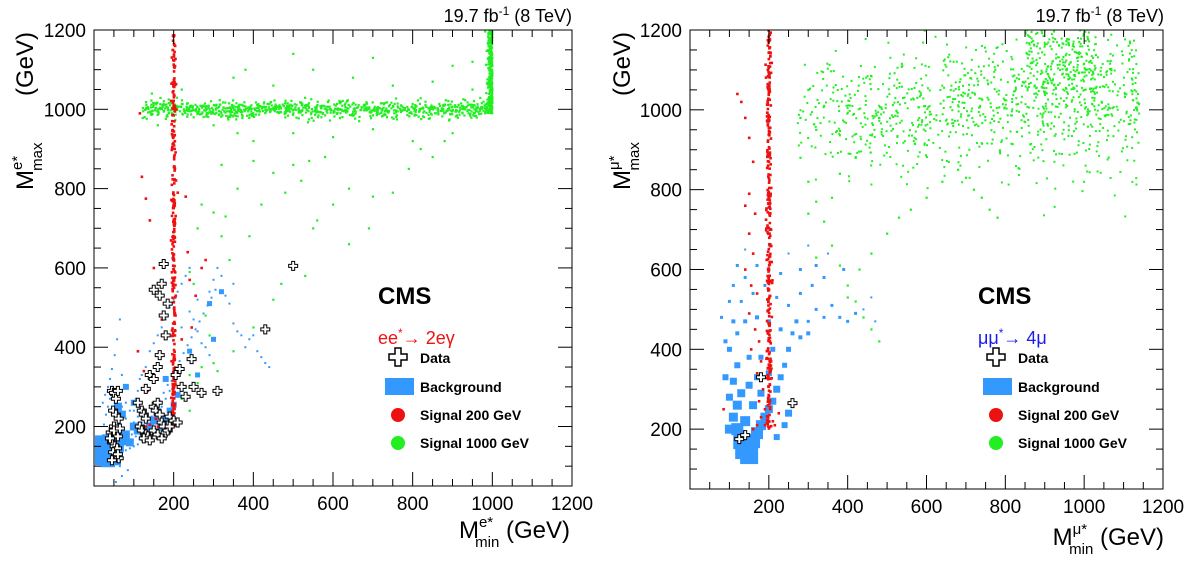 Image resolution: width=1203 pixels, height=561 pixels. I want to click on right-lumi-label: 19.7 fb-1 (8 TeV), so click(1100, 15).